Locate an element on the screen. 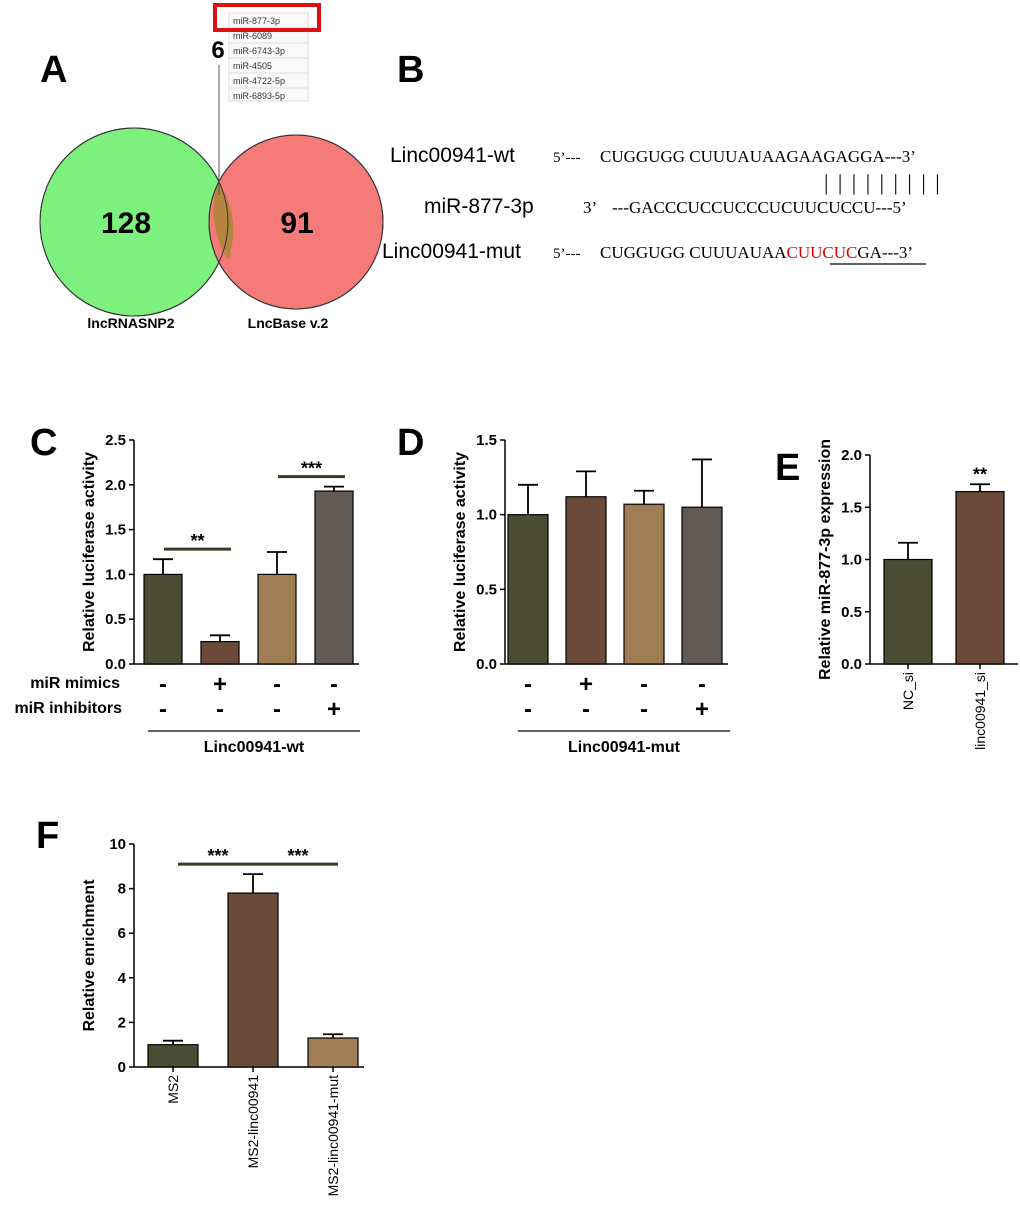 The image size is (1020, 1219). venn-overlap-count: 6 is located at coordinates (217, 50).